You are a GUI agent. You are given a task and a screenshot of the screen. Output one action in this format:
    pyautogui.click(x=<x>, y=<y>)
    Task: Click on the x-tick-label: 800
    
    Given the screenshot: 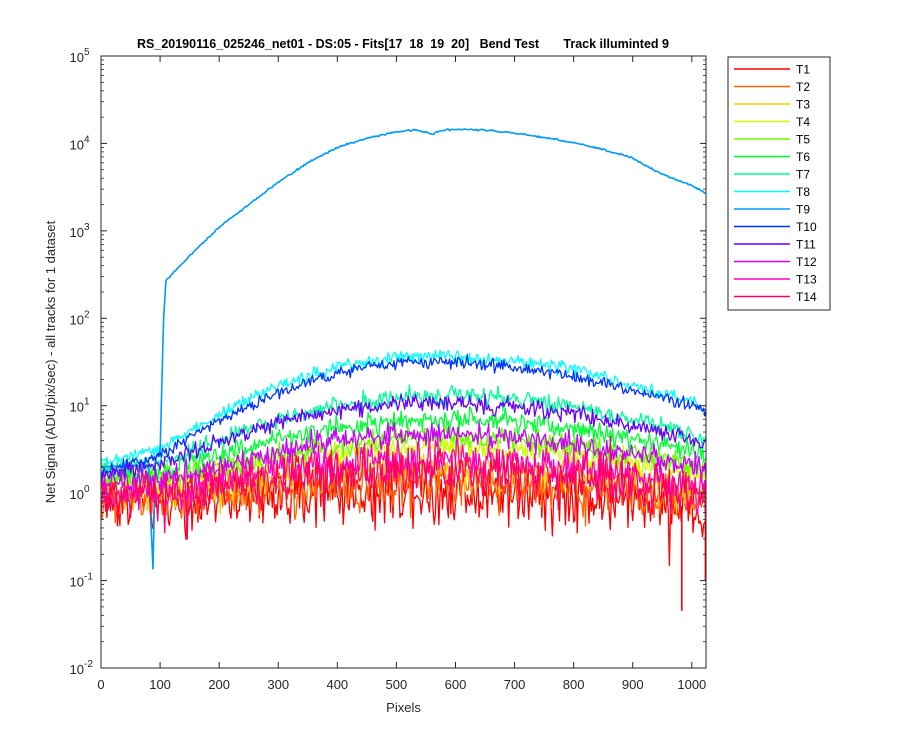 What is the action you would take?
    pyautogui.click(x=574, y=684)
    